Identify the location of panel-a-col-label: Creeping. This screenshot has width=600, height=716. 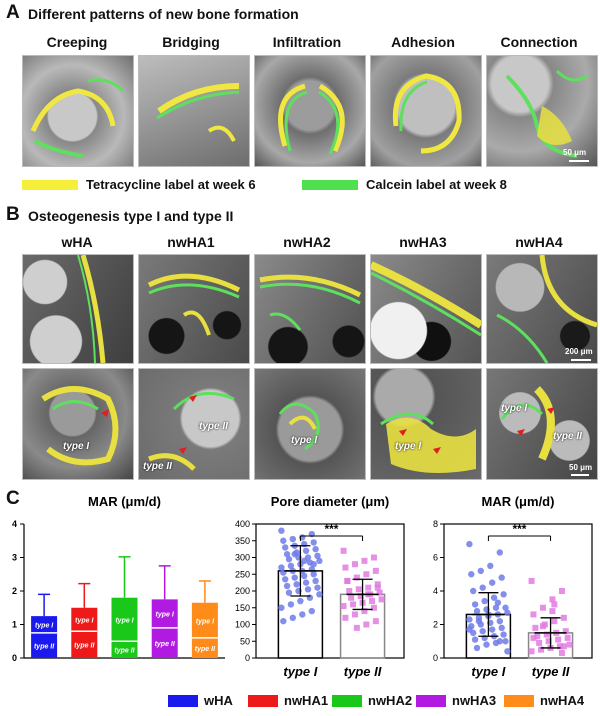
(77, 42).